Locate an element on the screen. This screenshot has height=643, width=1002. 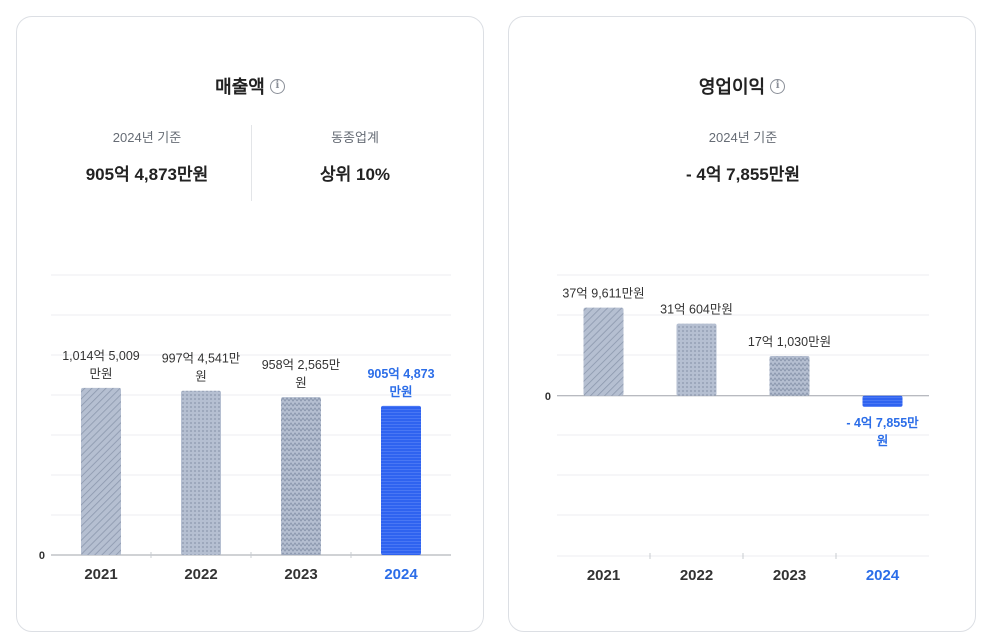
data-label-2022: 31억 604만원 is located at coordinates (696, 310).